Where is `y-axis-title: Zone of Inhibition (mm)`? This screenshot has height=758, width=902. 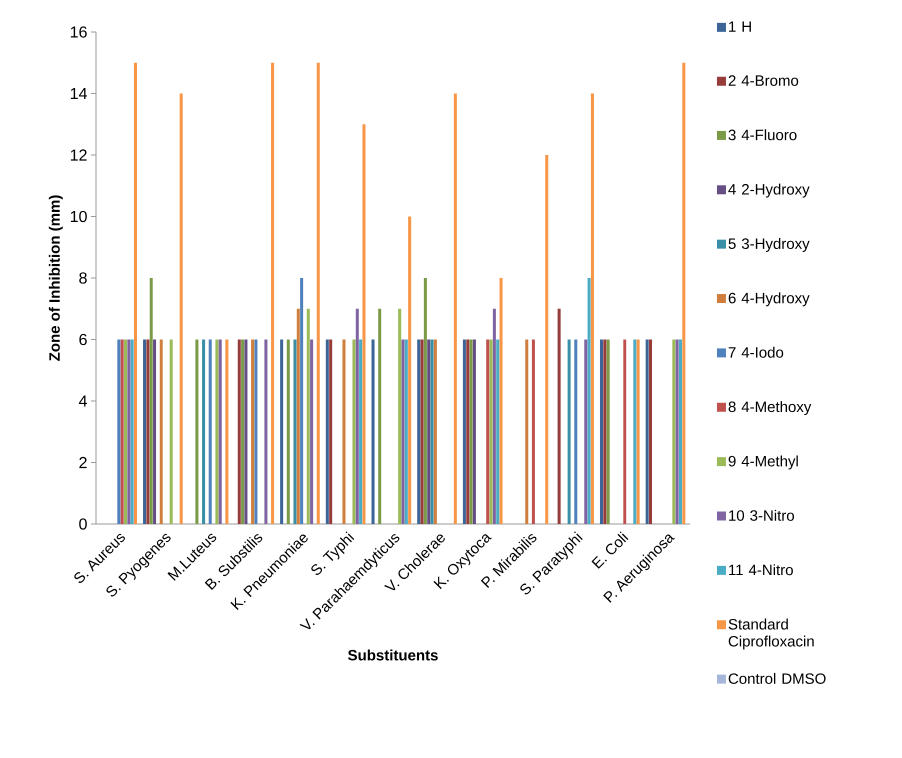 y-axis-title: Zone of Inhibition (mm) is located at coordinates (55, 278).